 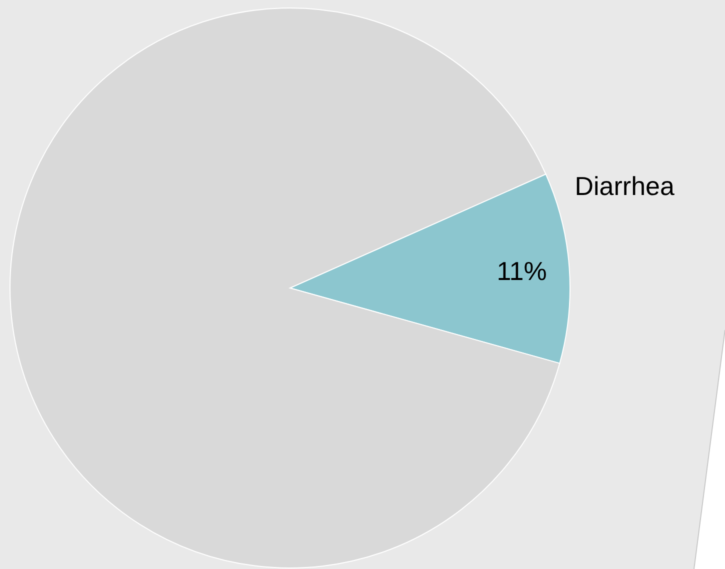 I want to click on slice-label: Diarrhea, so click(x=625, y=186).